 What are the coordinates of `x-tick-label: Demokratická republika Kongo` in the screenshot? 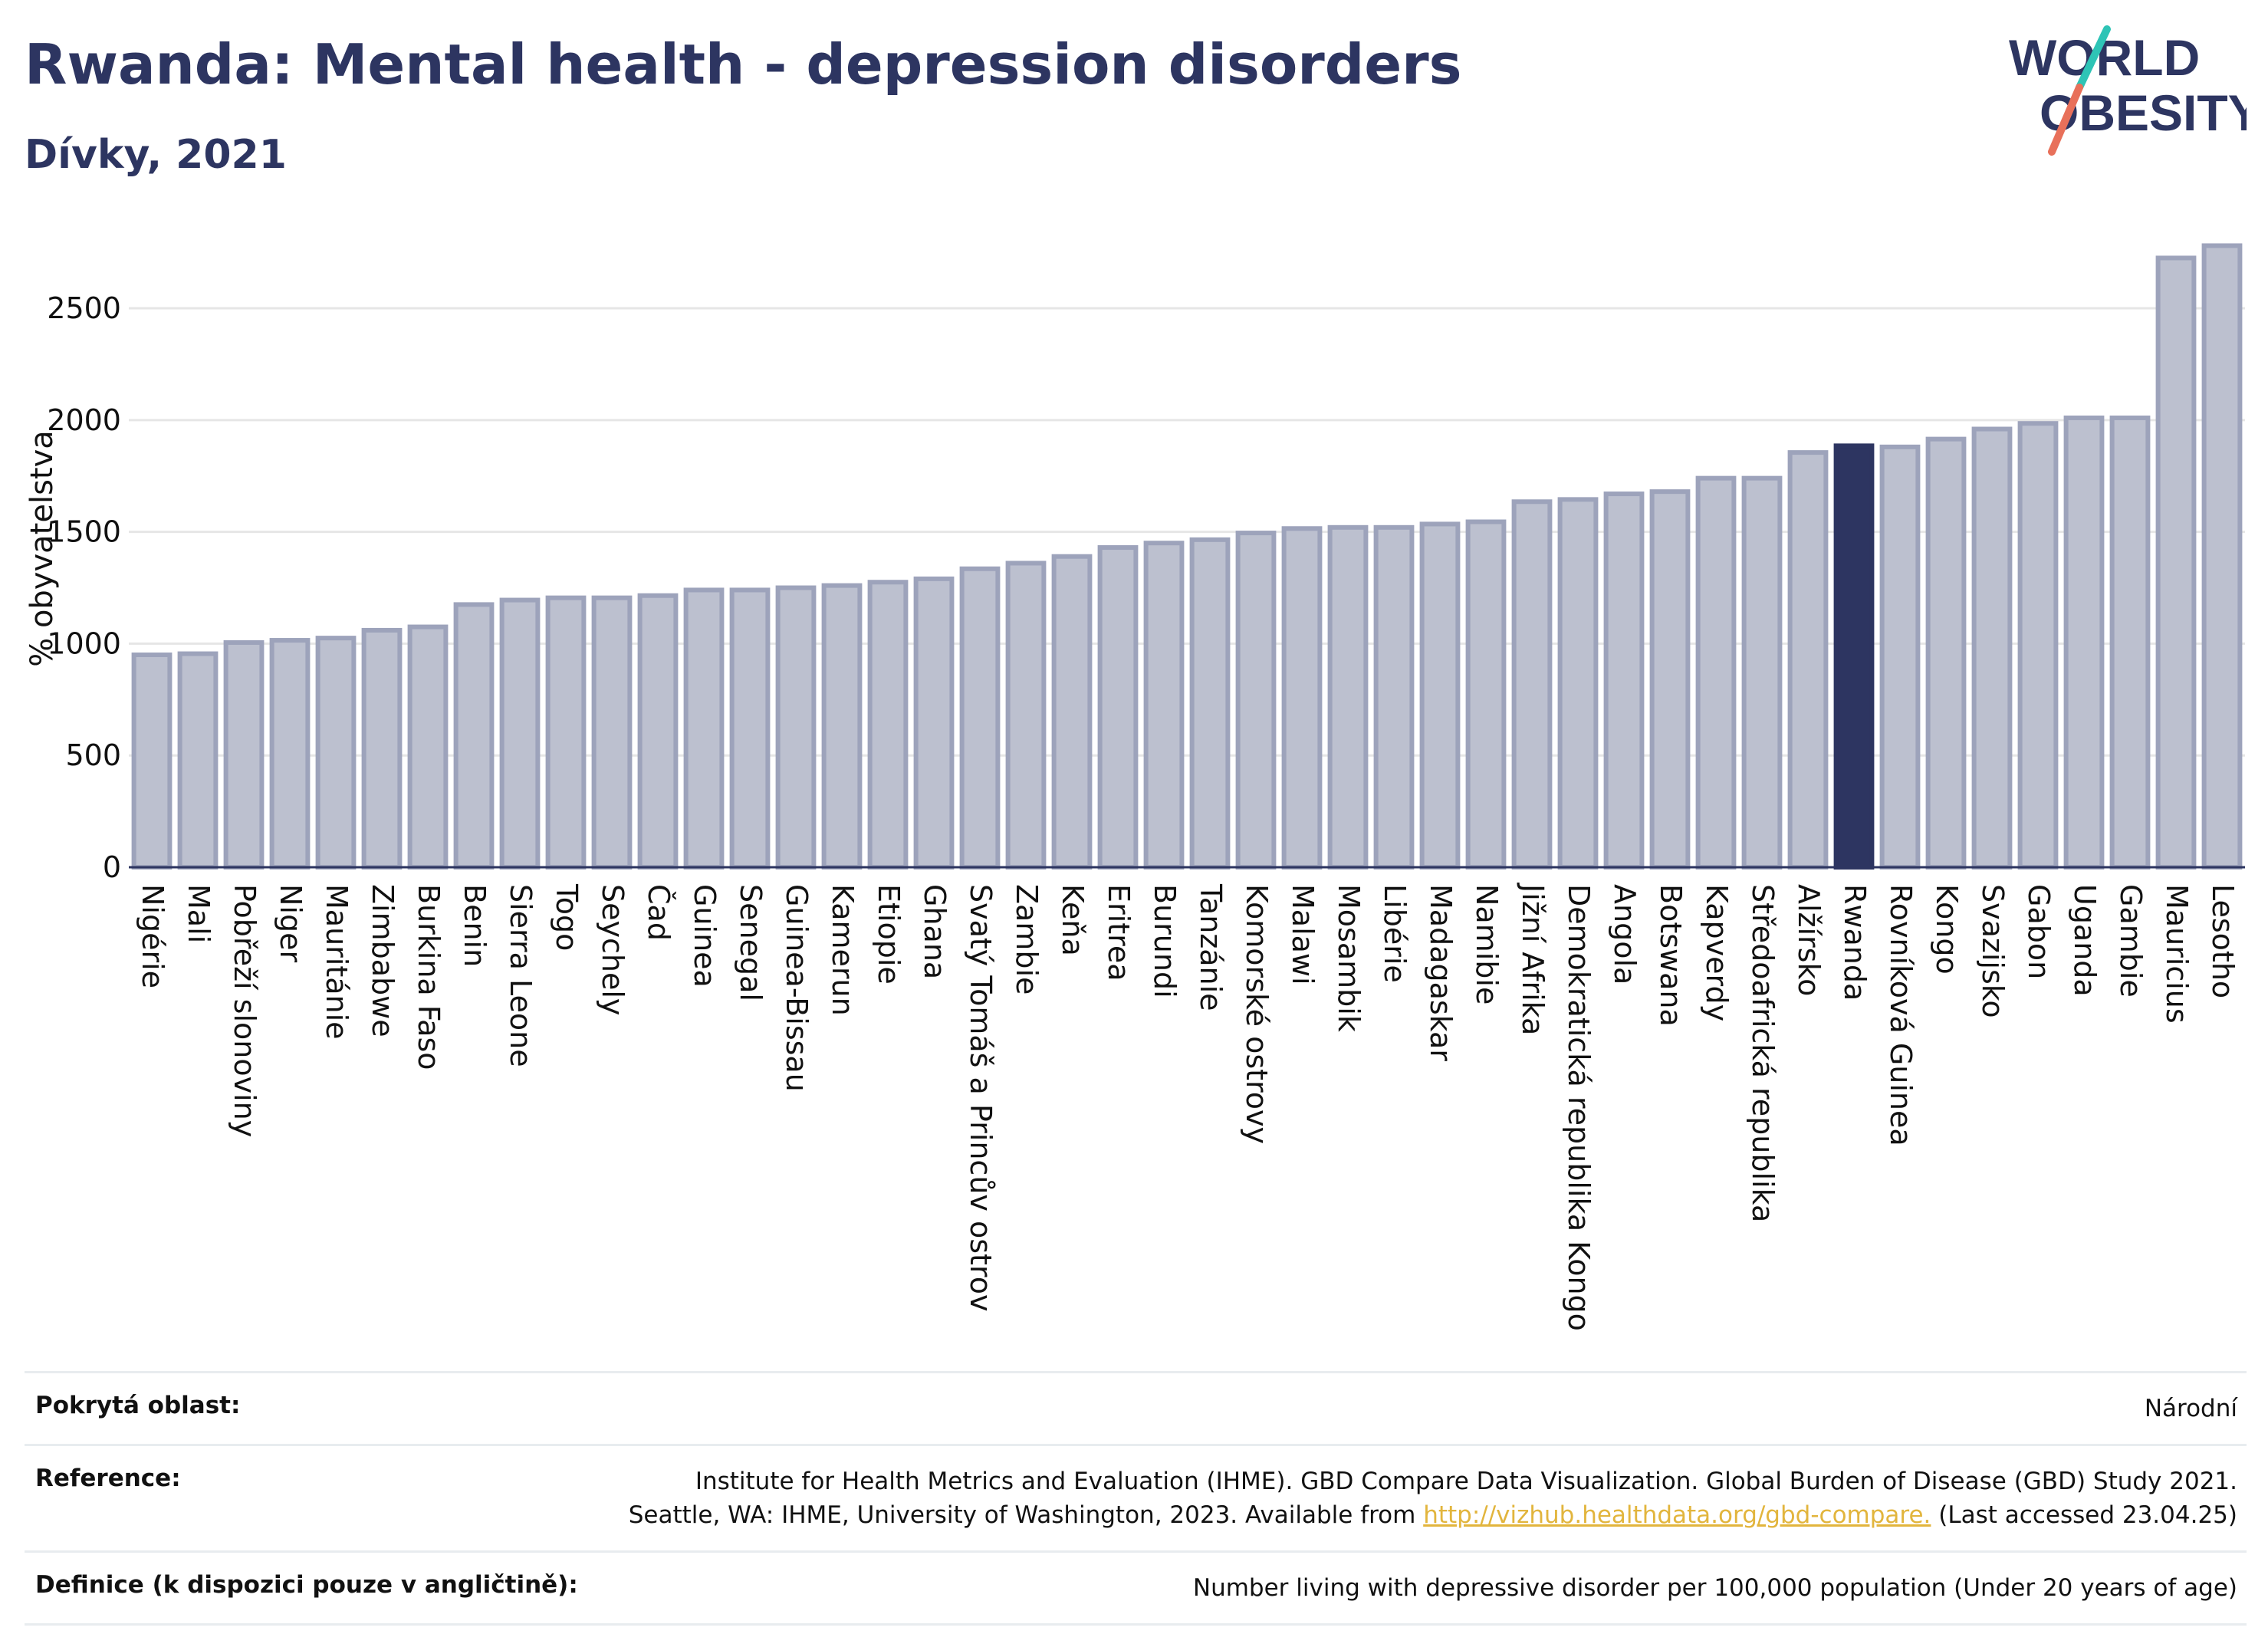 It's located at (1579, 1108).